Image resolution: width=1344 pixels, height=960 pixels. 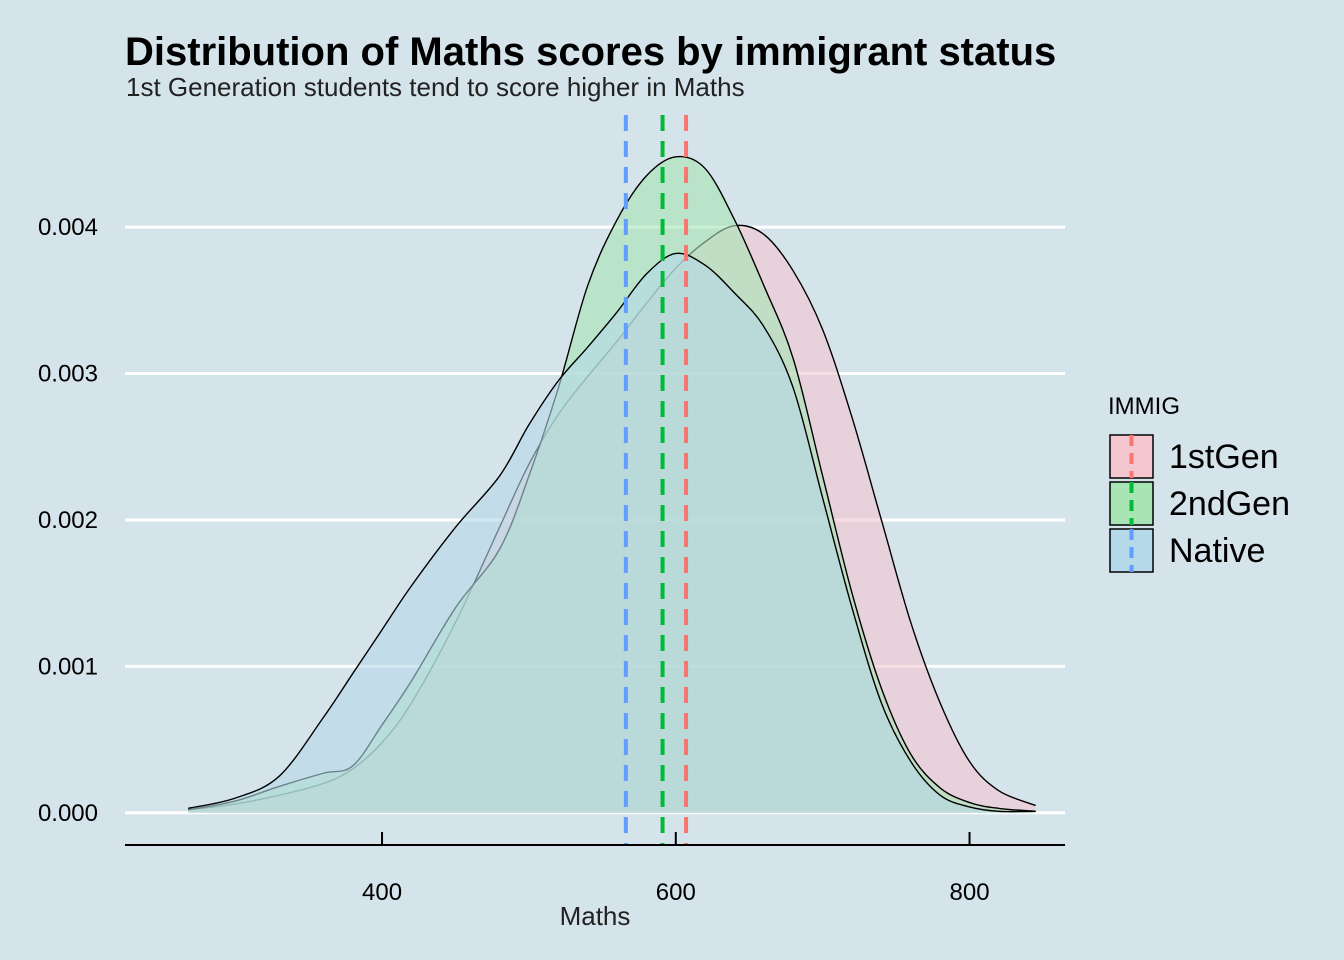 I want to click on x-axis-label: Maths, so click(x=595, y=916).